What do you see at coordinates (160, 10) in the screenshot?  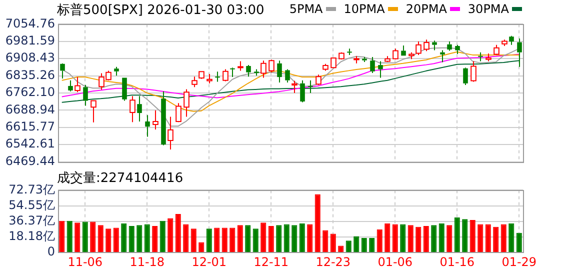 I see `chart-title: 标普500[SPX] 2026-01-30 03:00` at bounding box center [160, 10].